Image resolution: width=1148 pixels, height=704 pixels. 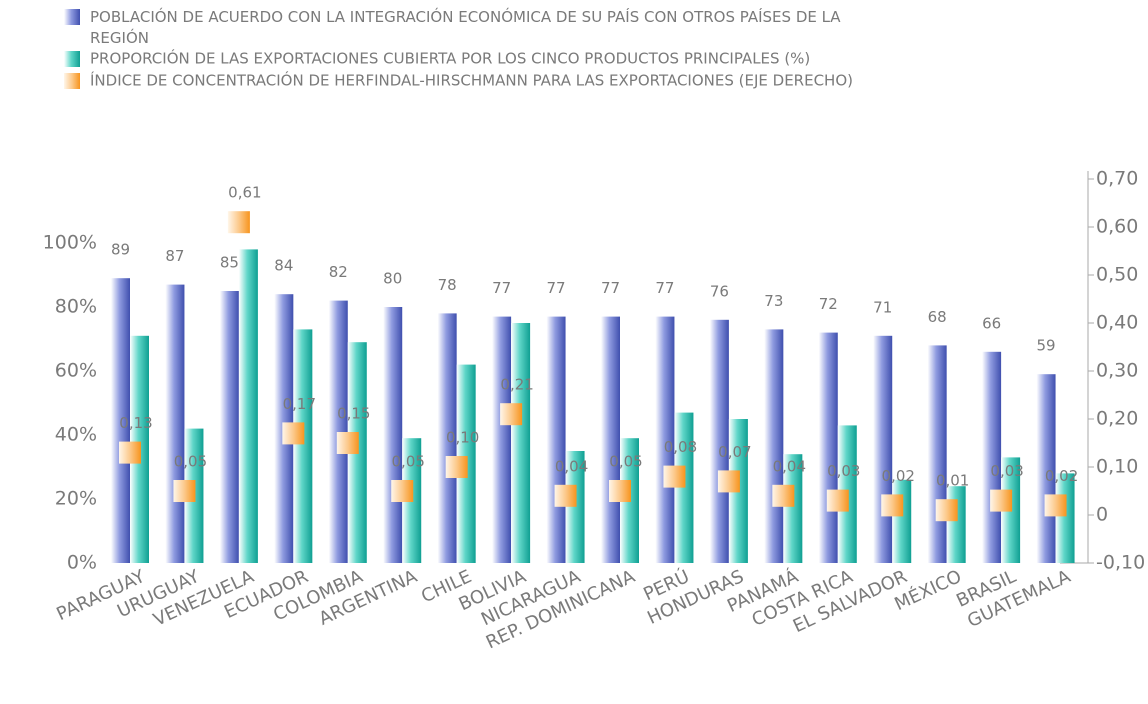 What do you see at coordinates (70, 243) in the screenshot?
I see `y-tick-label: 100%` at bounding box center [70, 243].